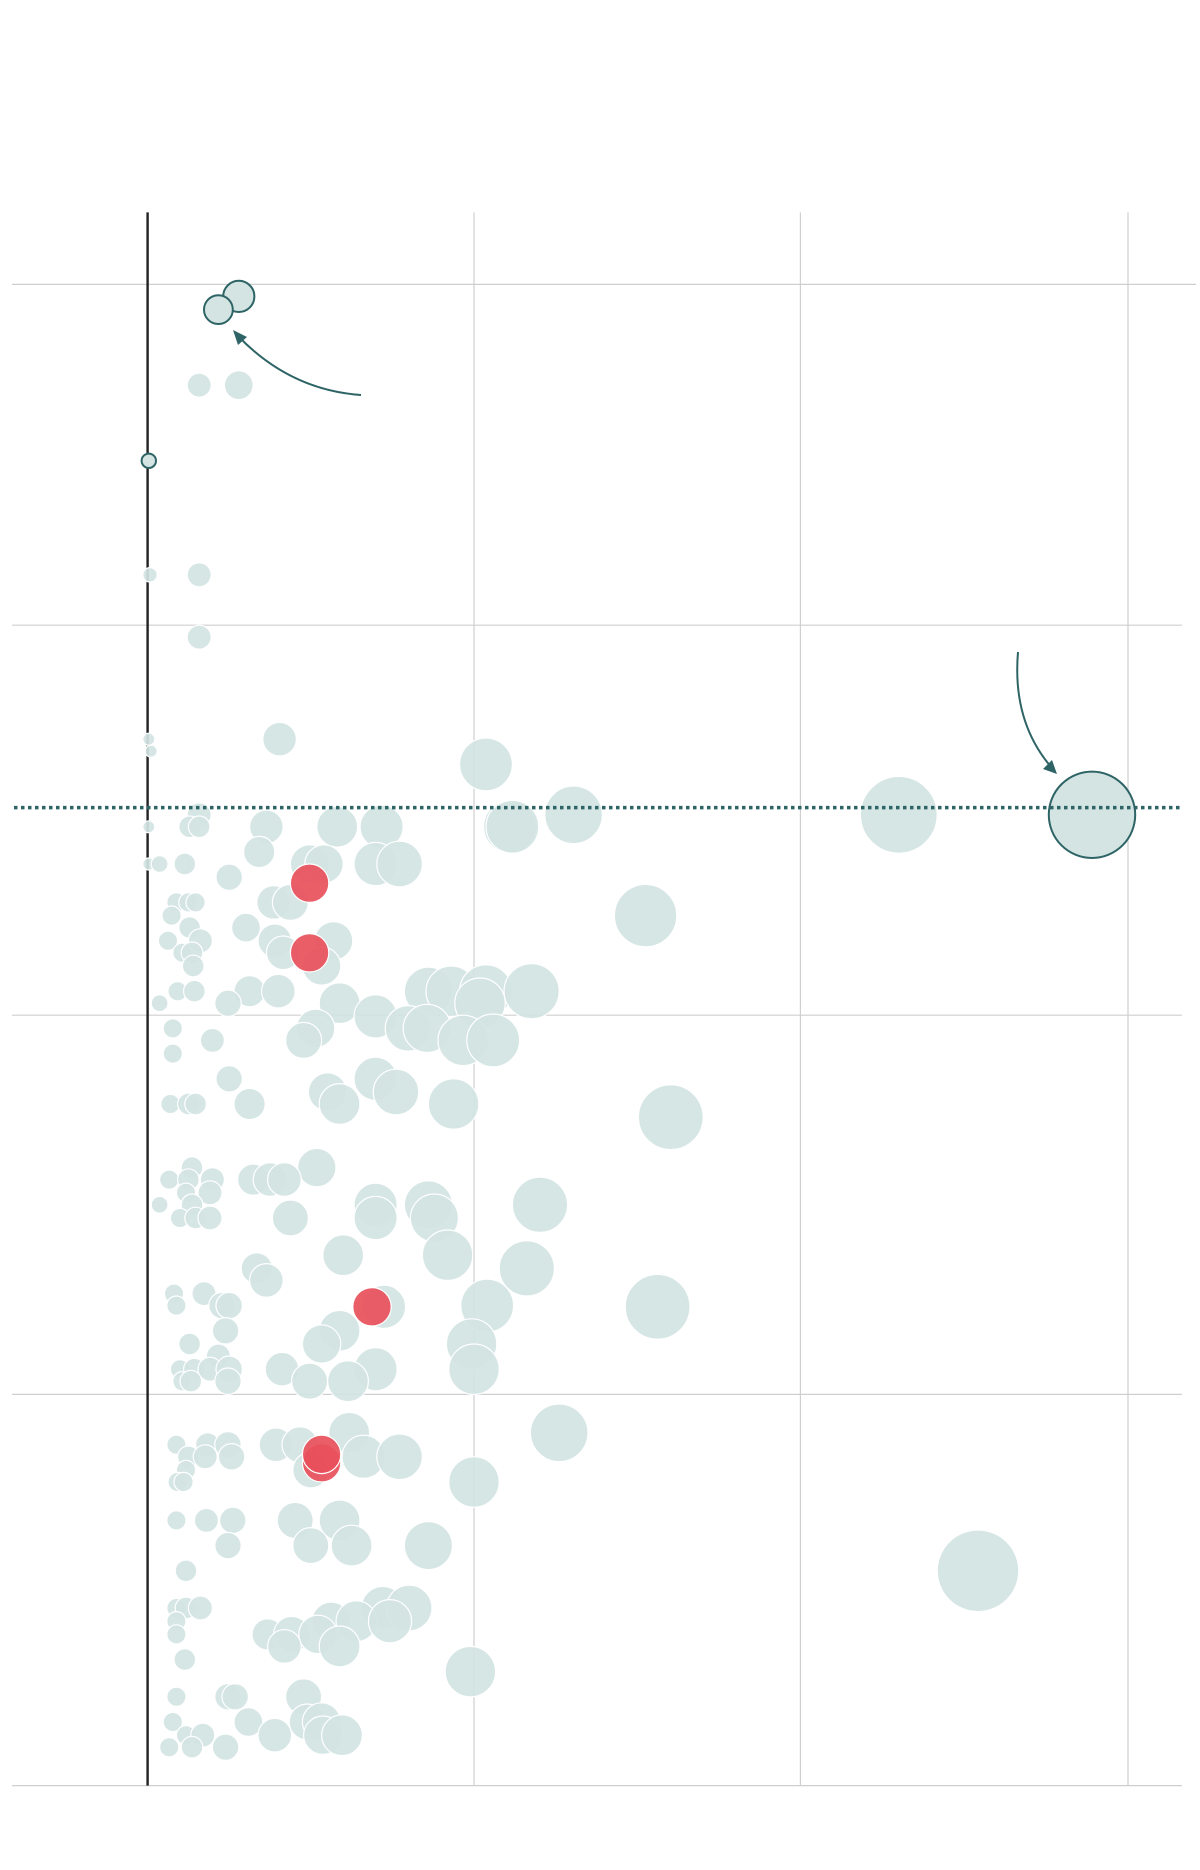 The image size is (1200, 1870). What do you see at coordinates (1034, 710) in the screenshot?
I see `arrow` at bounding box center [1034, 710].